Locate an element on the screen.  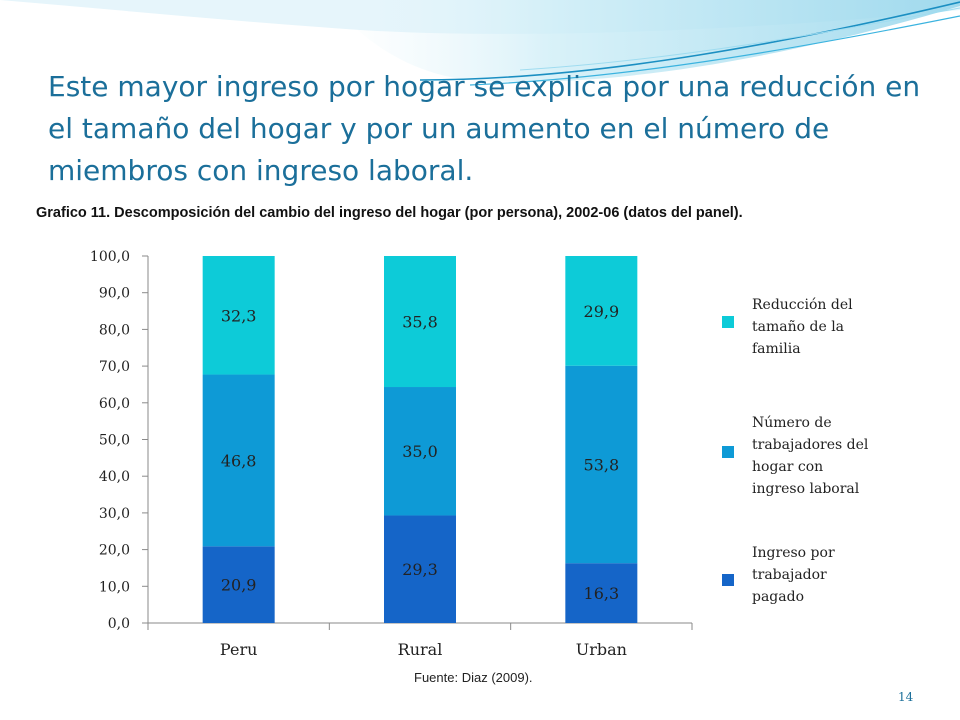
legend-label-line: familia is located at coordinates (776, 349).